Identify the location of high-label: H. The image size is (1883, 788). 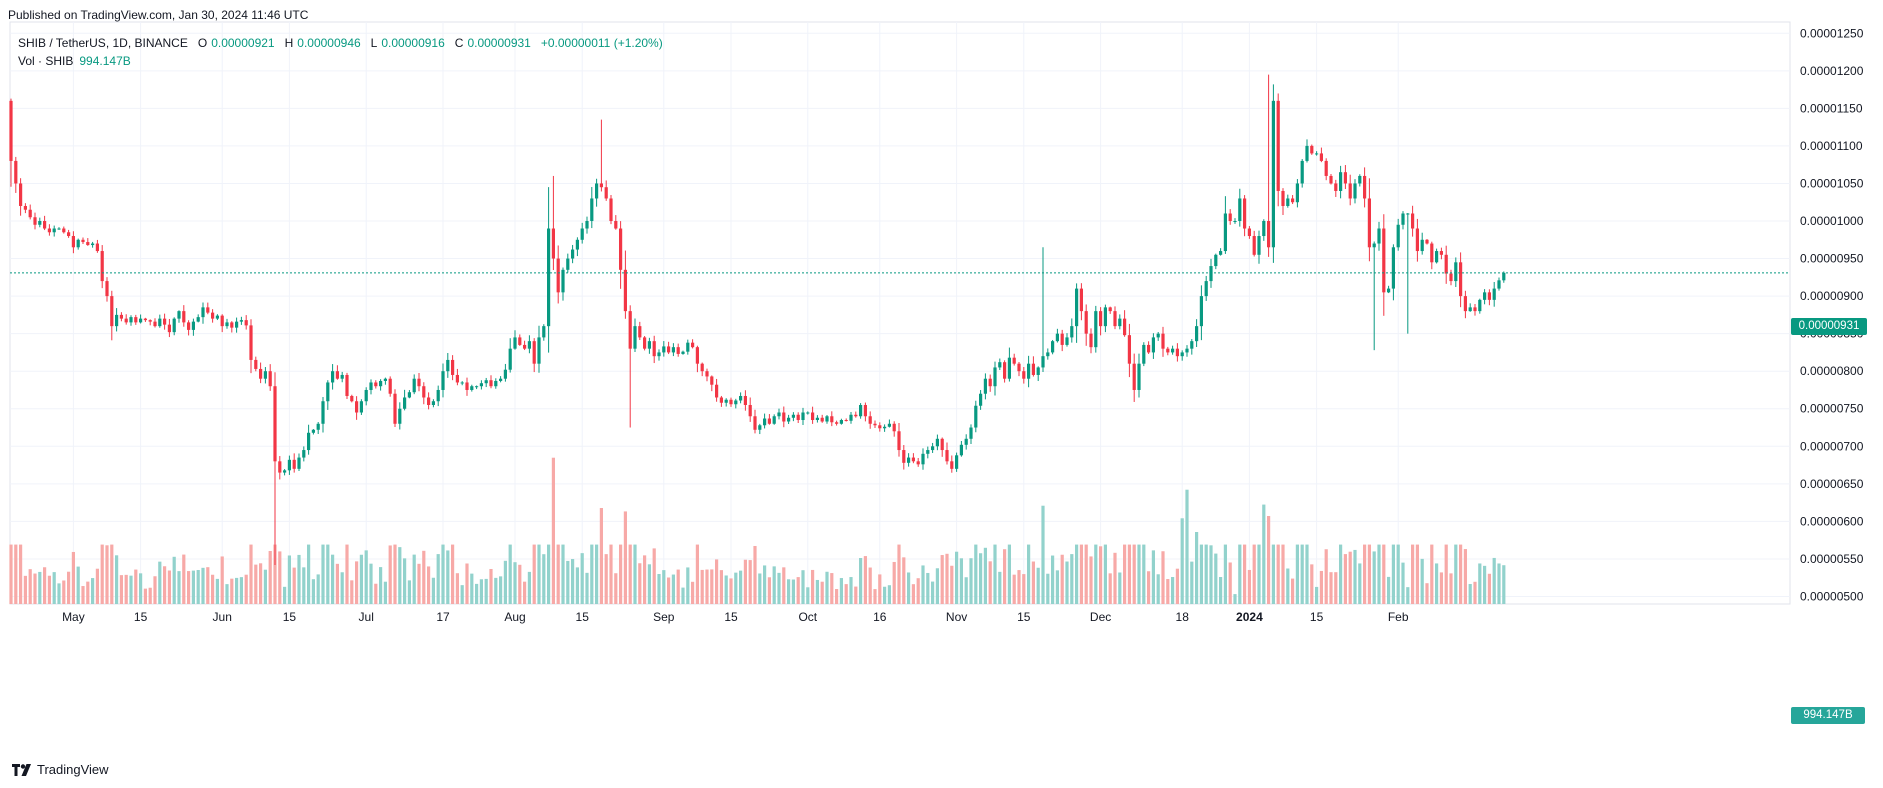
(289, 43).